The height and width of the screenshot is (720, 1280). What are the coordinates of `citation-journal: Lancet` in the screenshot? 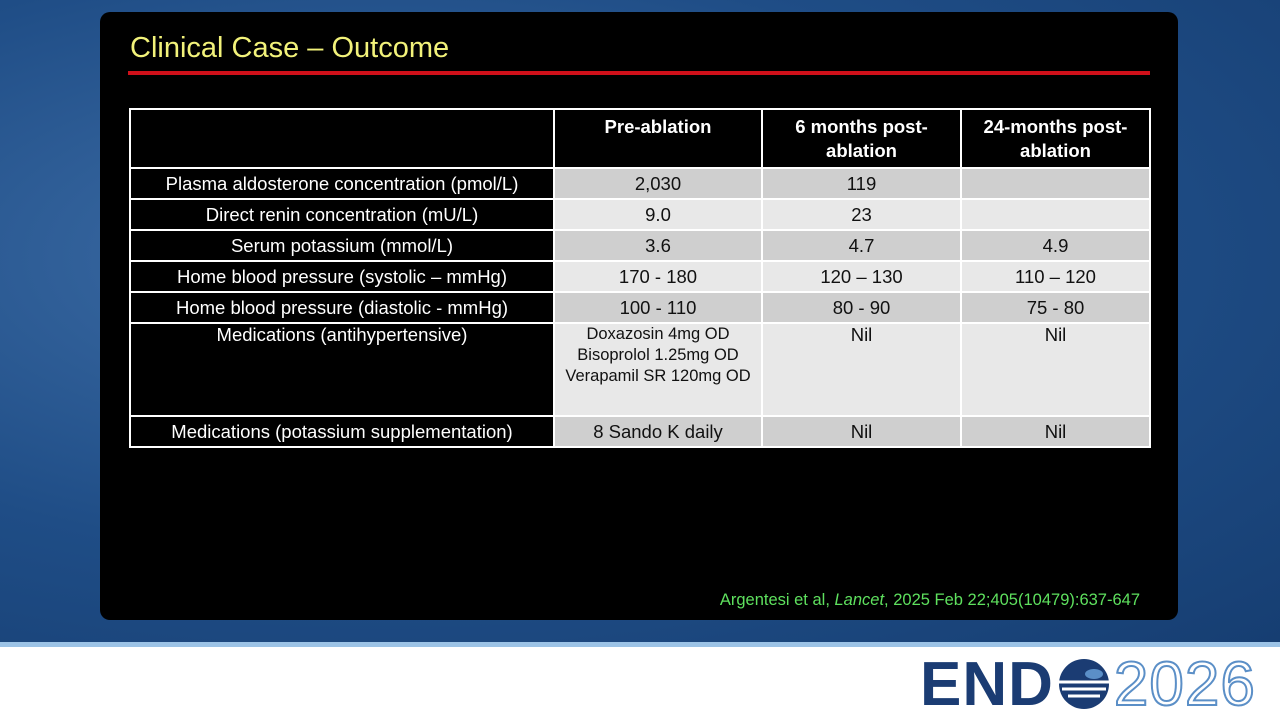 It's located at (859, 600).